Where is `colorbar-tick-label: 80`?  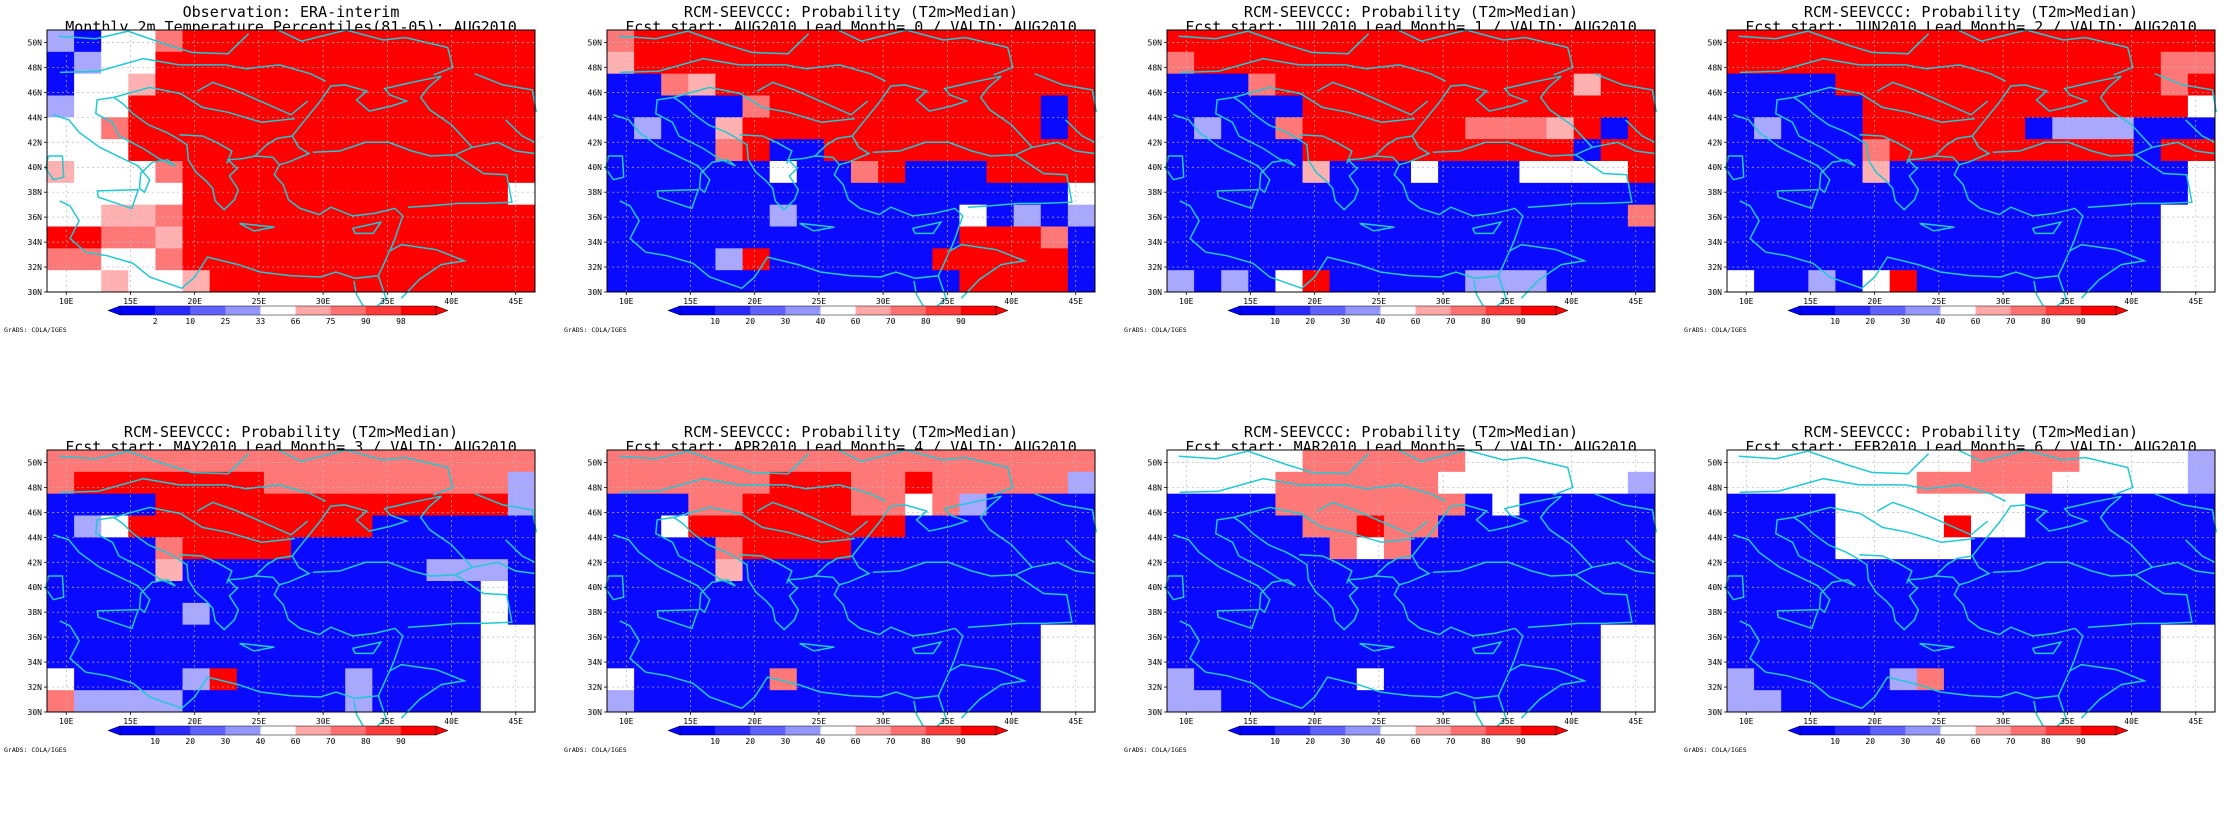 colorbar-tick-label: 80 is located at coordinates (926, 321).